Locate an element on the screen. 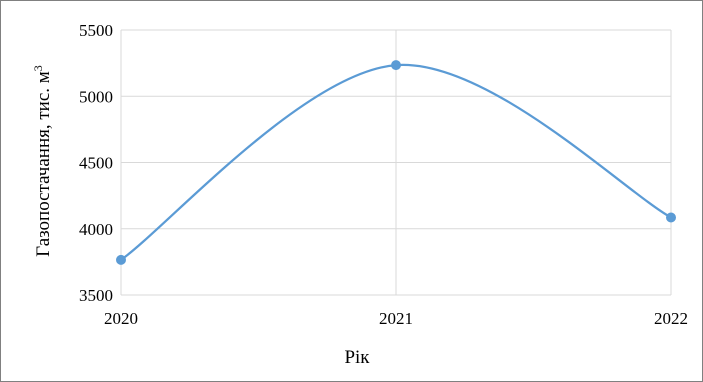 The width and height of the screenshot is (703, 382). y-tick-label: 4500 is located at coordinates (96, 163).